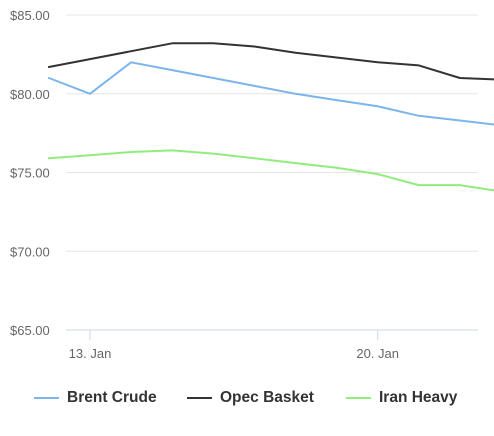 The image size is (494, 436). I want to click on legend-swatch-iran-heavy, so click(358, 398).